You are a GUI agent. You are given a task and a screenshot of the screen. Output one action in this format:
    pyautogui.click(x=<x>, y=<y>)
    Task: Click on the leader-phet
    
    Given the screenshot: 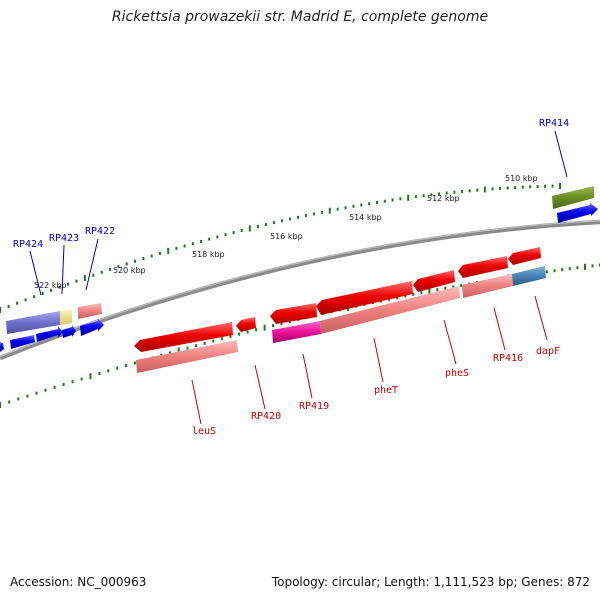 What is the action you would take?
    pyautogui.click(x=378, y=360)
    